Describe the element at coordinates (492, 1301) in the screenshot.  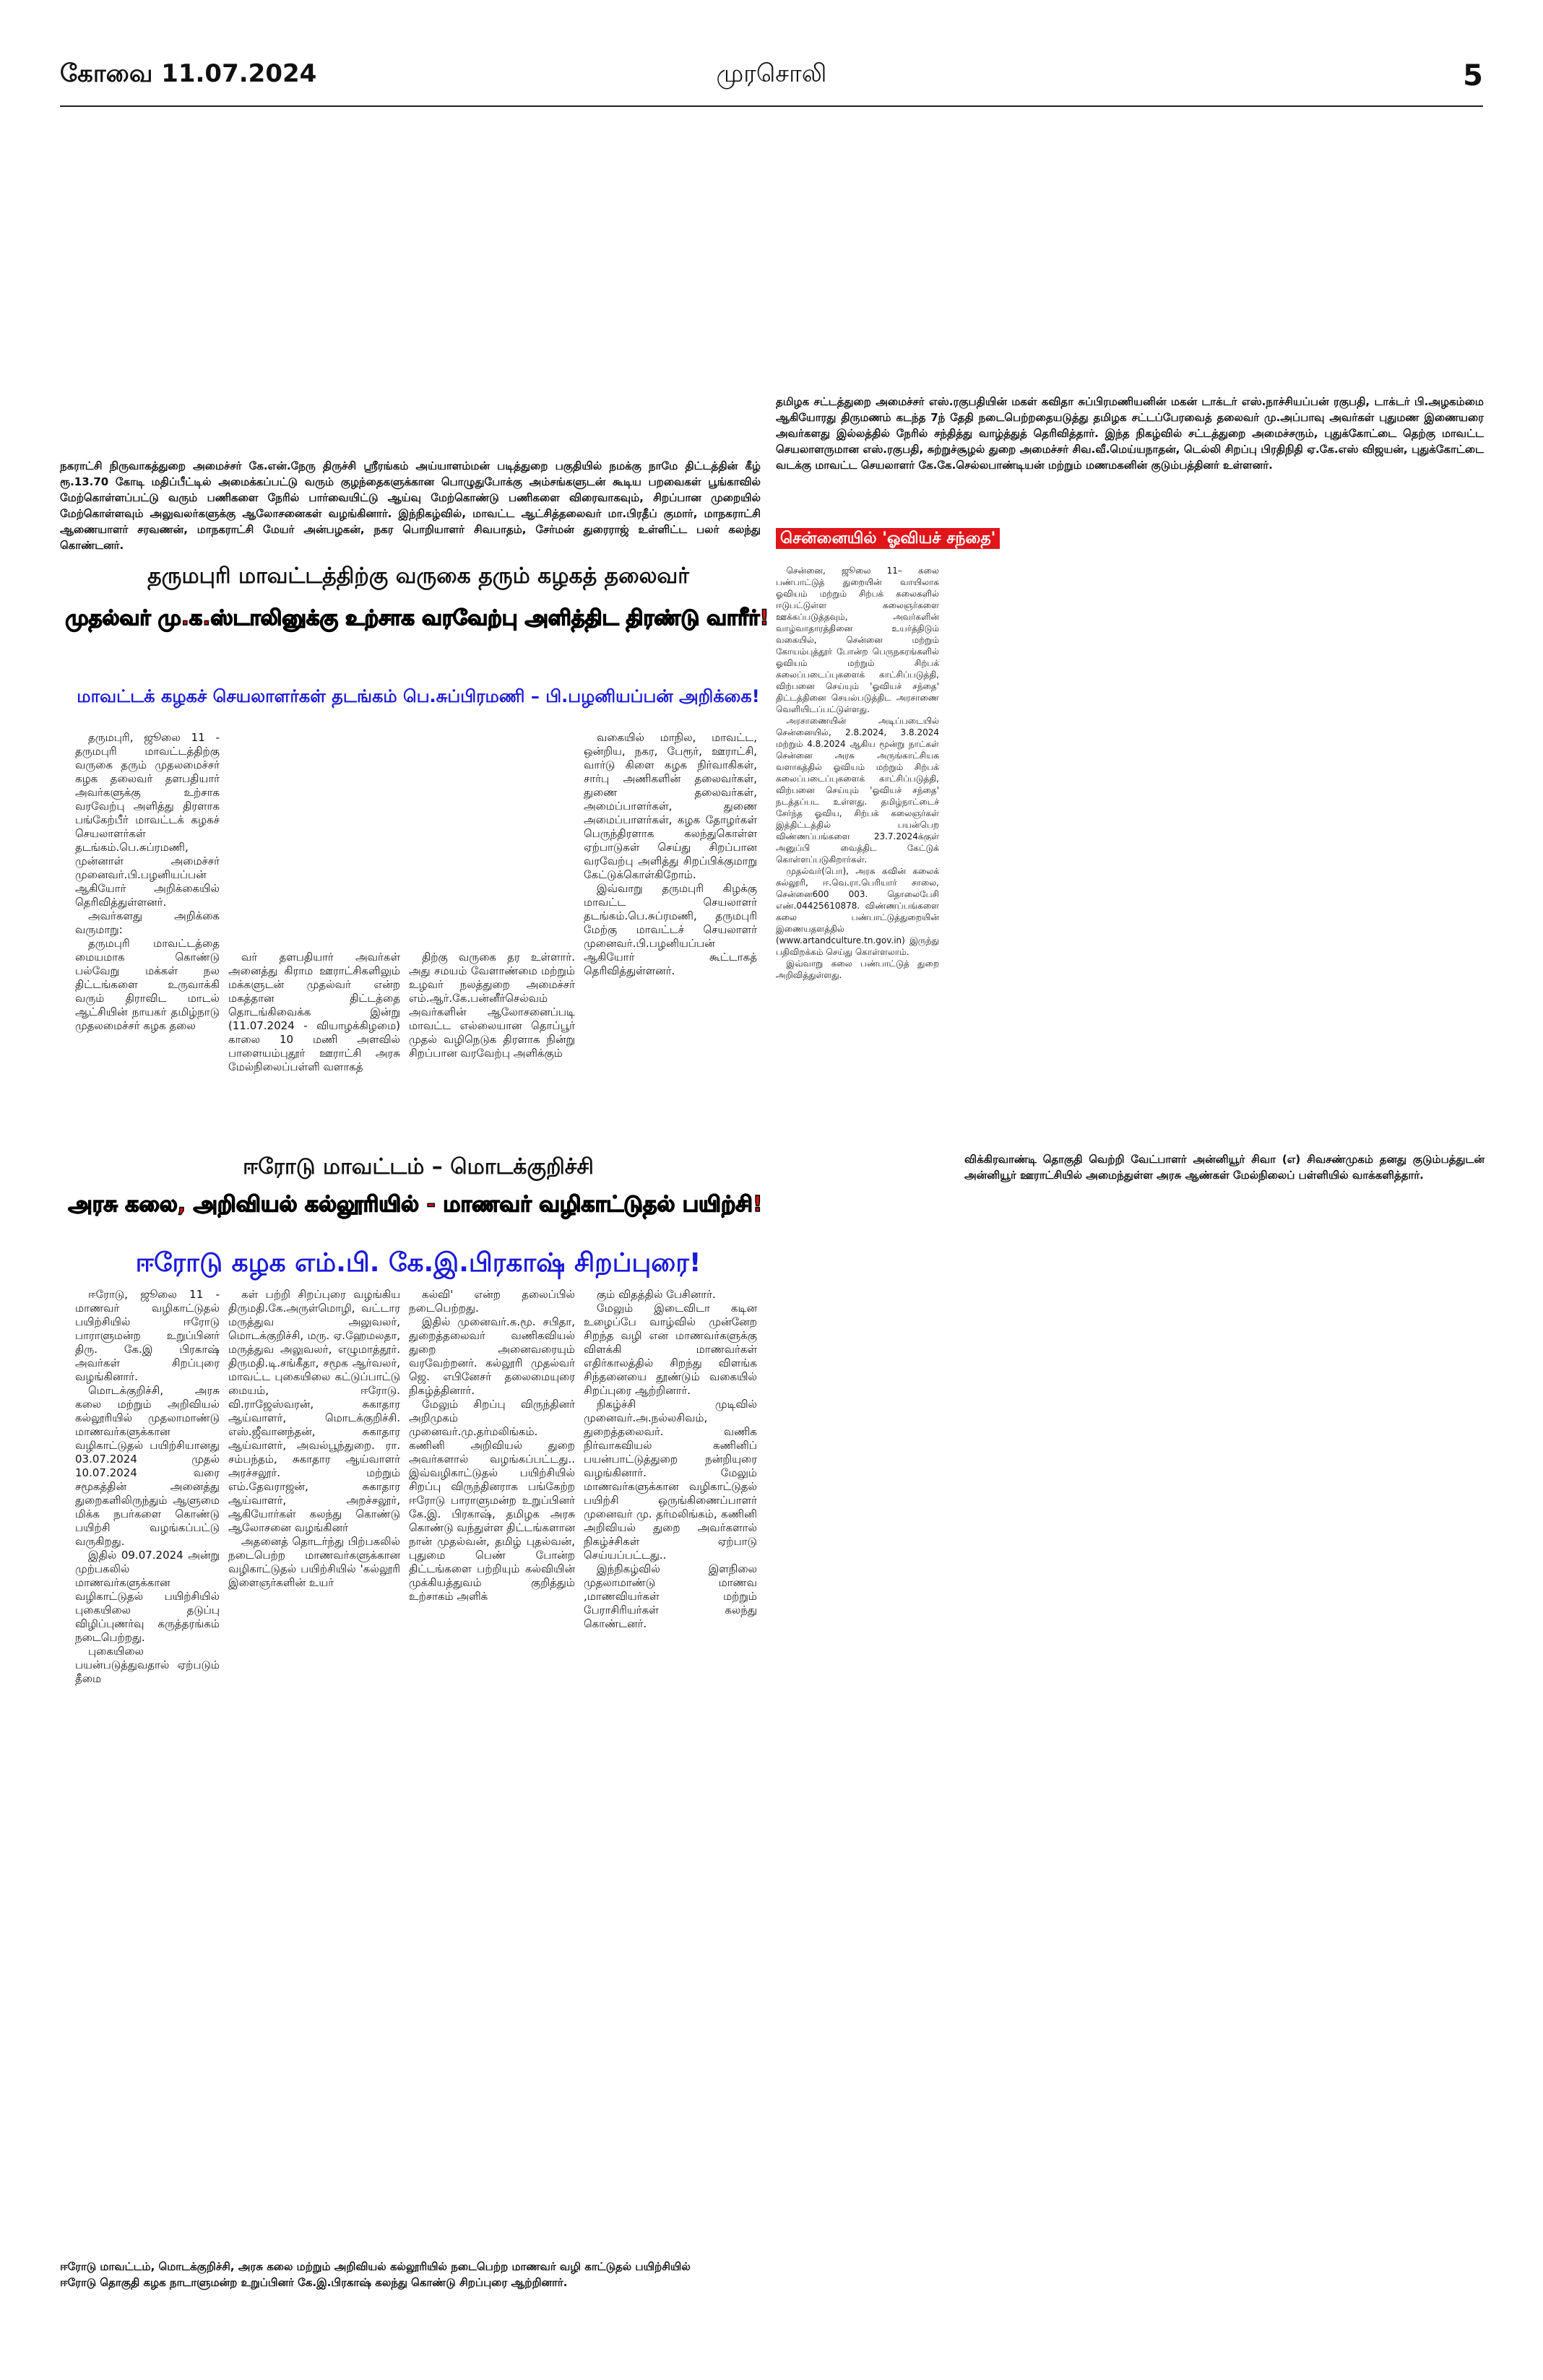
I see `paragraph: கல்வி' என்ற தலைப்பில் நடைபெற்றது.` at that location.